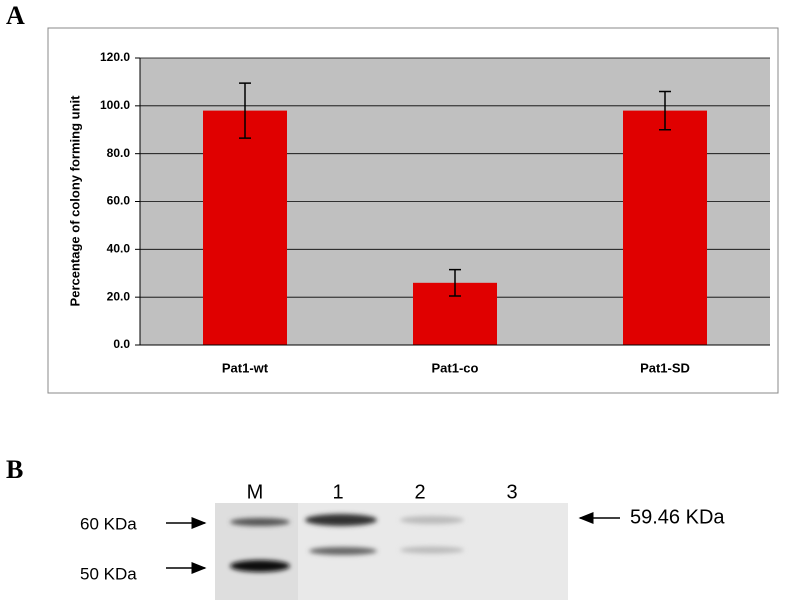 The width and height of the screenshot is (787, 610). What do you see at coordinates (455, 367) in the screenshot?
I see `x-tick-label: Pat1-co` at bounding box center [455, 367].